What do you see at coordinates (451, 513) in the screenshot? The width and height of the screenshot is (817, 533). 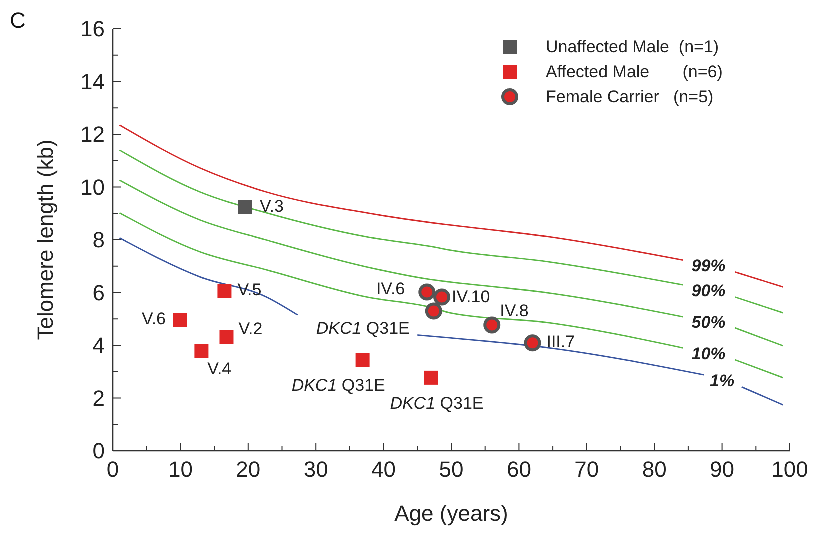 I see `x-axis-title: Age (years)` at bounding box center [451, 513].